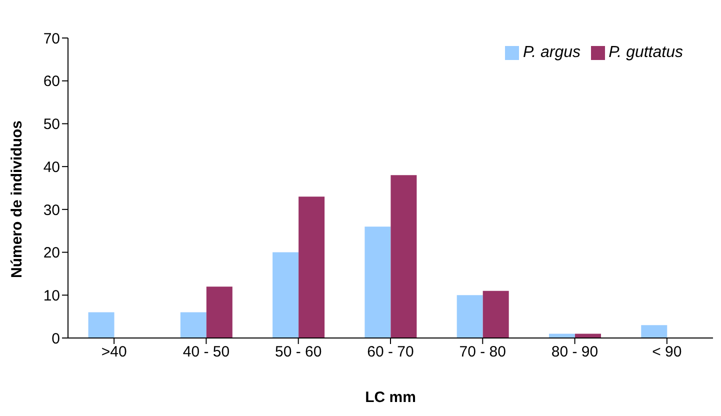 The image size is (721, 416). Describe the element at coordinates (51, 295) in the screenshot. I see `y-tick-label: 10` at that location.